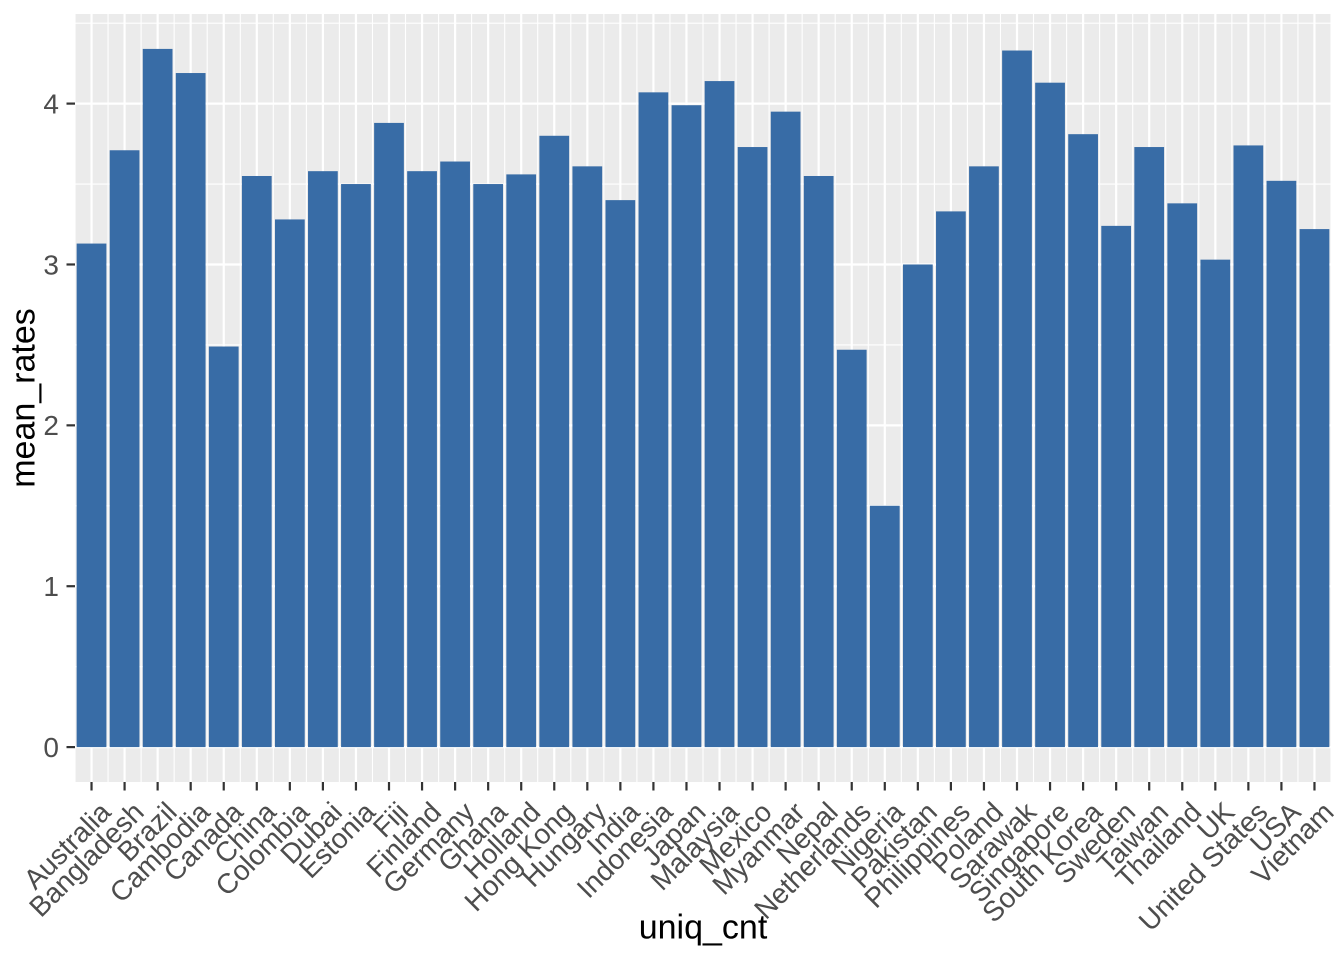  I want to click on y-tick-label: 3, so click(51, 264).